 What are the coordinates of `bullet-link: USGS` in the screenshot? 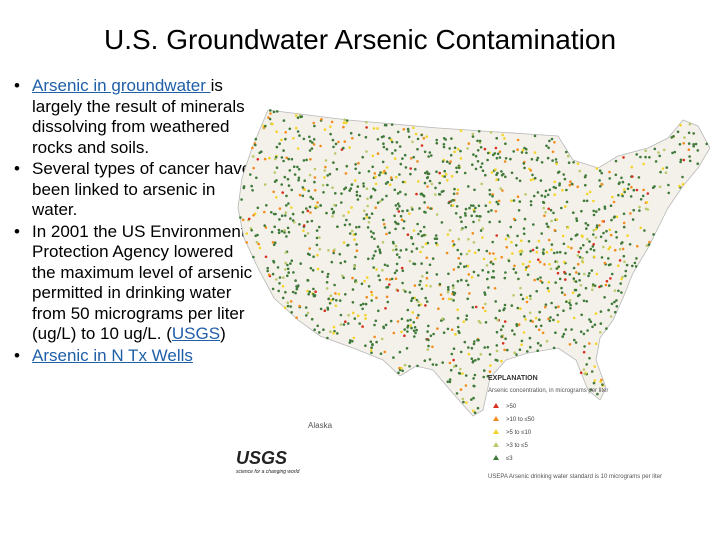 It's located at (196, 333).